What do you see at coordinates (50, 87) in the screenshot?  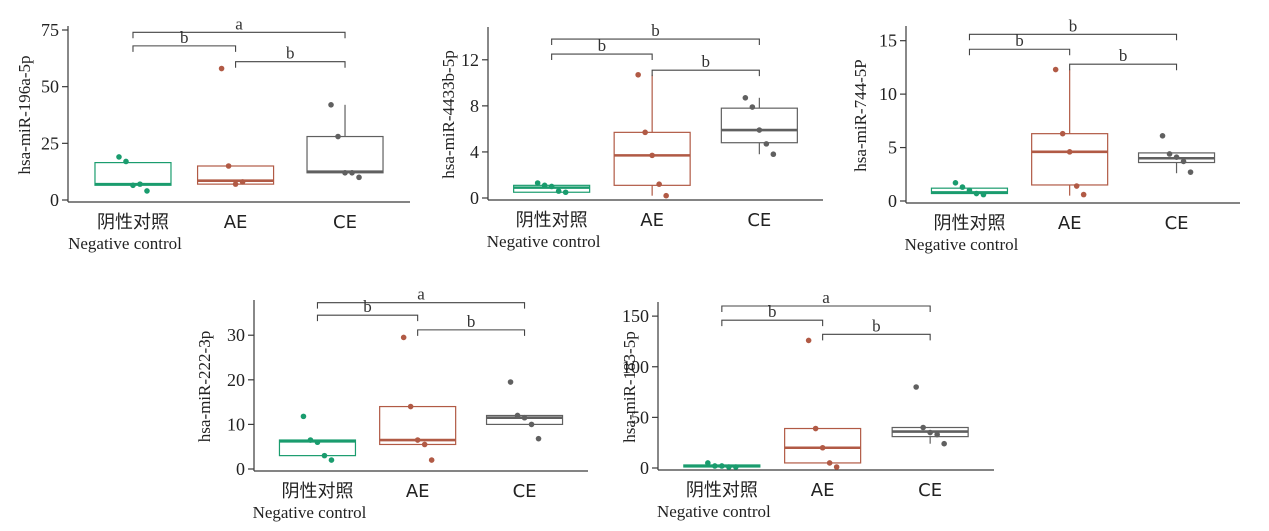 I see `y-tick-label: 50` at bounding box center [50, 87].